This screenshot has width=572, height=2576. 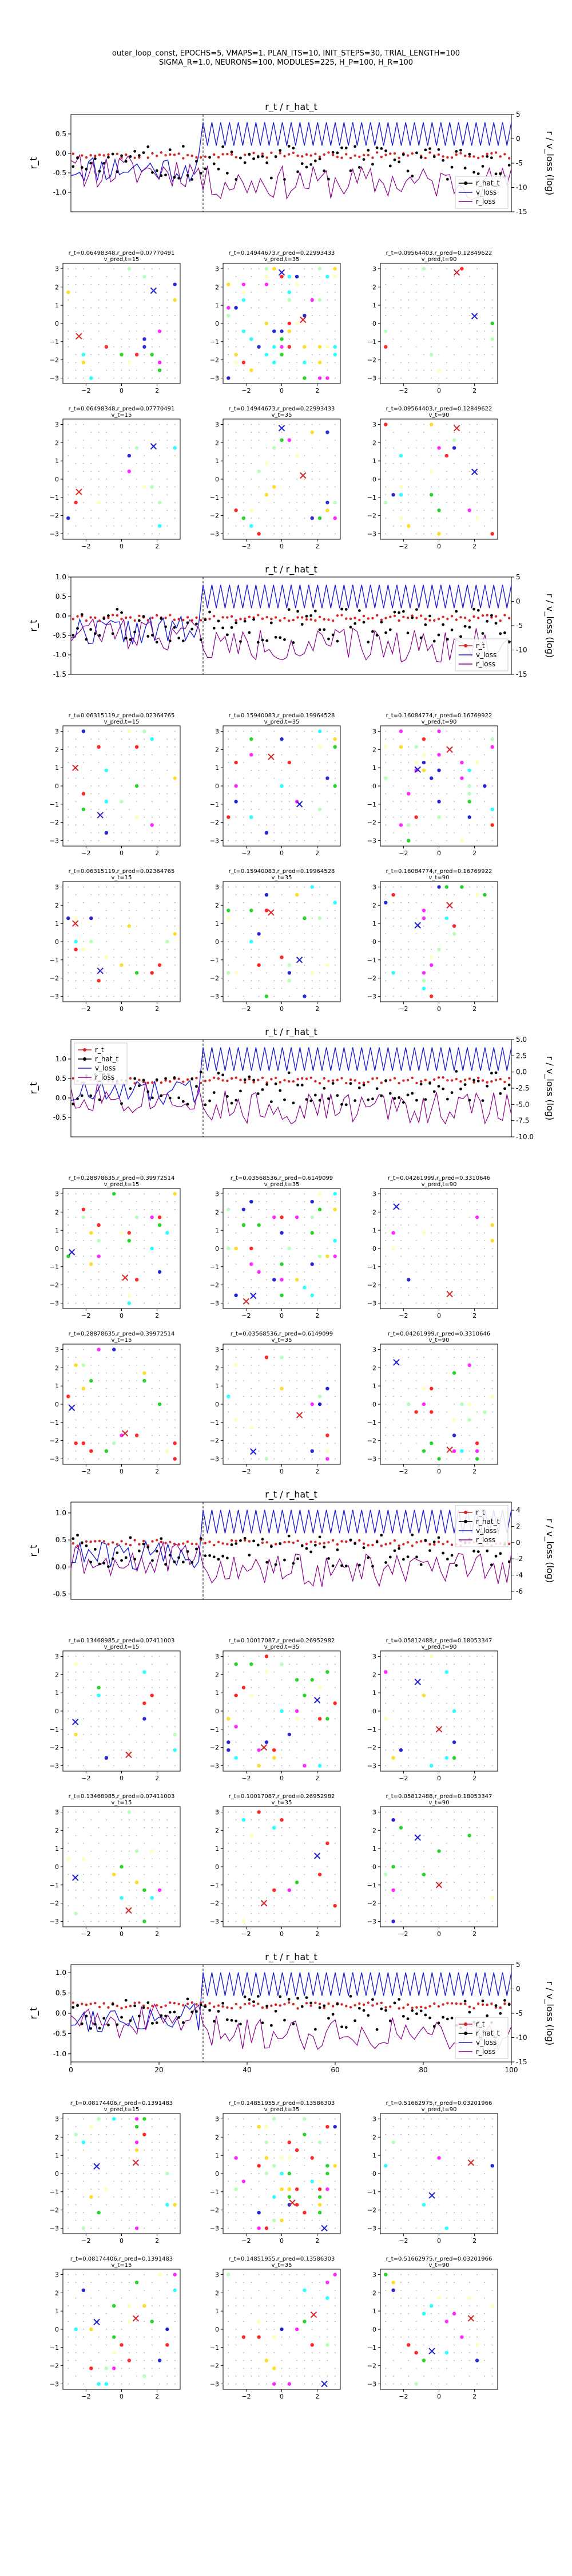 What do you see at coordinates (57, 923) in the screenshot?
I see `y-tick-label: 1` at bounding box center [57, 923].